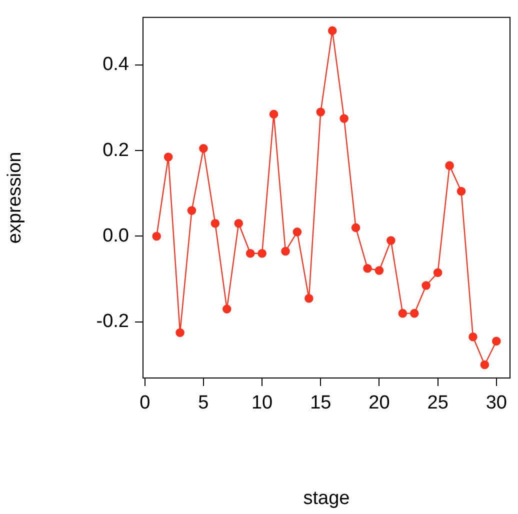 This screenshot has width=518, height=514. I want to click on y-tick-label: 0.2, so click(115, 150).